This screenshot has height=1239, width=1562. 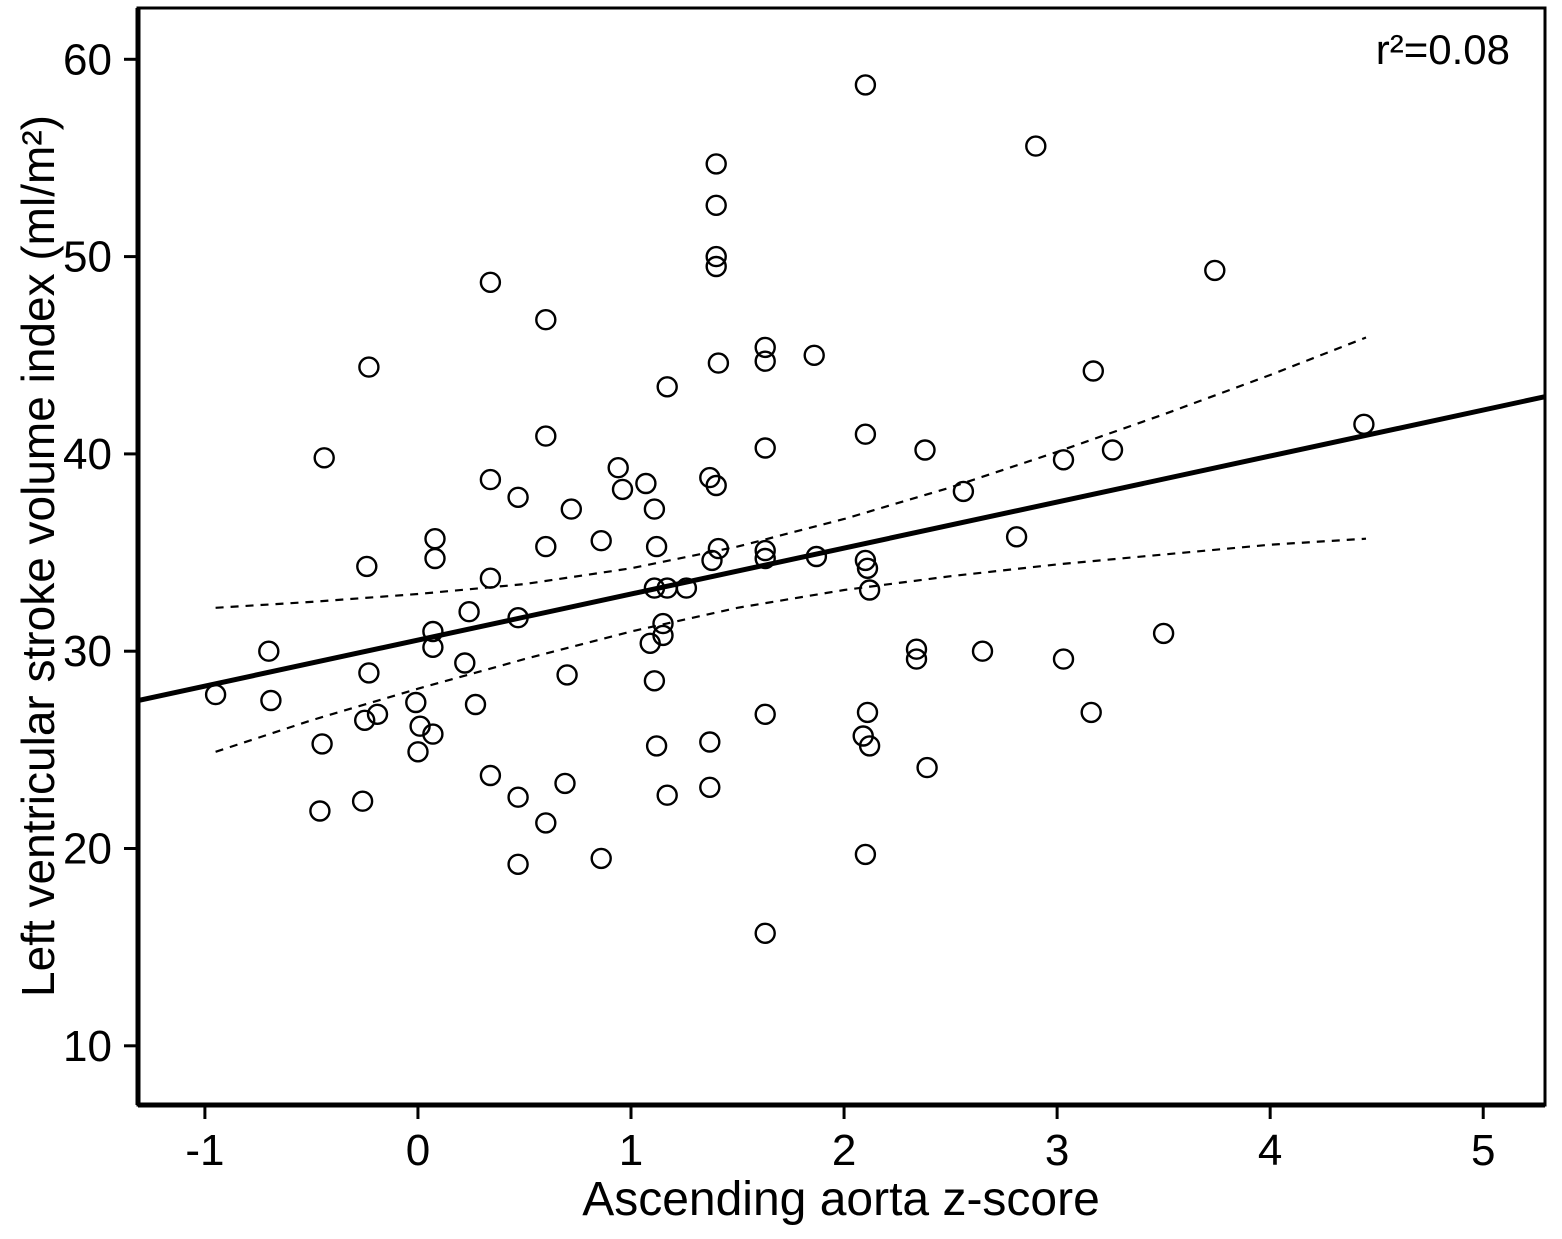 I want to click on x-axis-label: Ascending aorta z-score, so click(x=841, y=1199).